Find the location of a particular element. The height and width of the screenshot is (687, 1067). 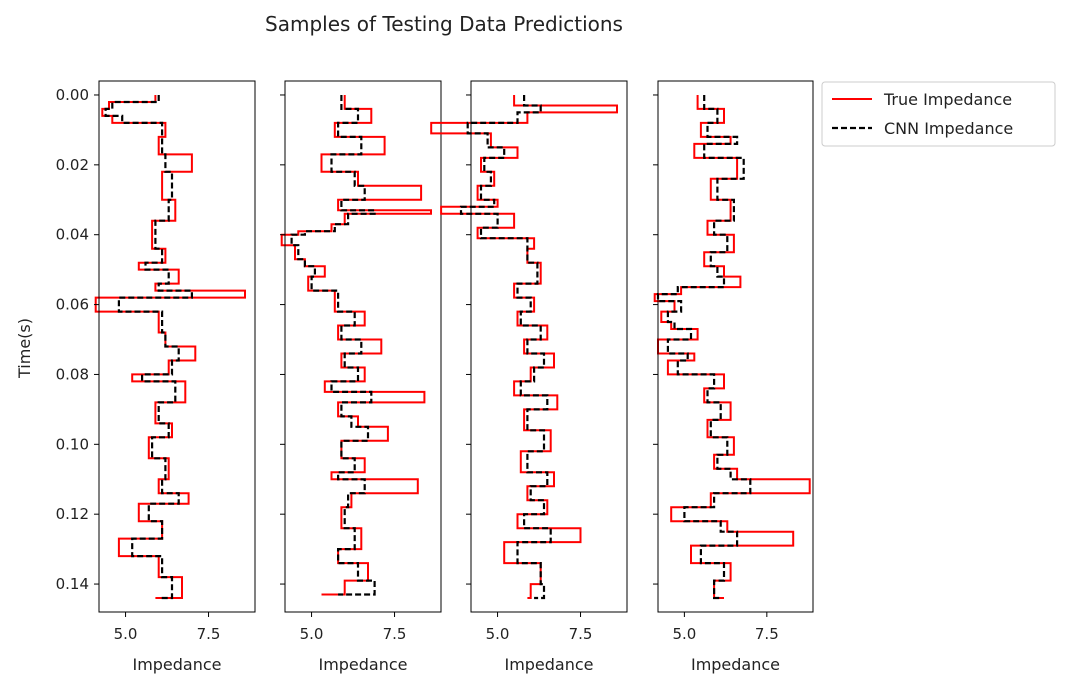

legend-frame is located at coordinates (938, 114).